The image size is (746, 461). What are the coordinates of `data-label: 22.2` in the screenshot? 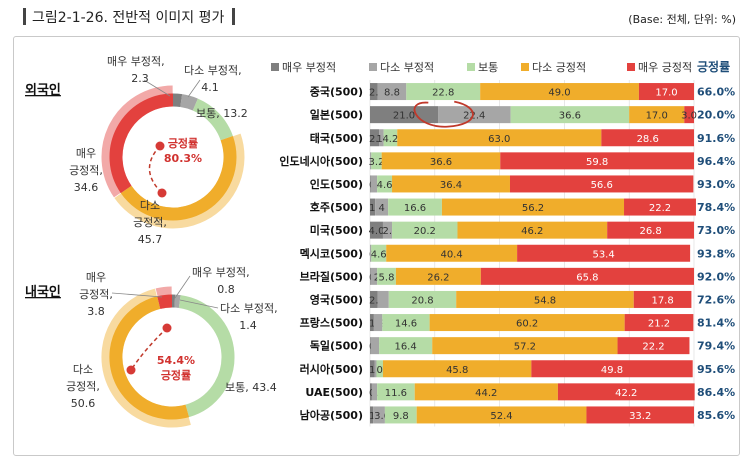 It's located at (653, 347).